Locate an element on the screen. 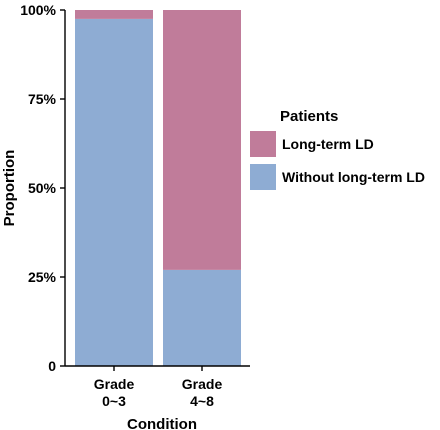 The width and height of the screenshot is (440, 430). x-tick-label: 4~8 is located at coordinates (202, 401).